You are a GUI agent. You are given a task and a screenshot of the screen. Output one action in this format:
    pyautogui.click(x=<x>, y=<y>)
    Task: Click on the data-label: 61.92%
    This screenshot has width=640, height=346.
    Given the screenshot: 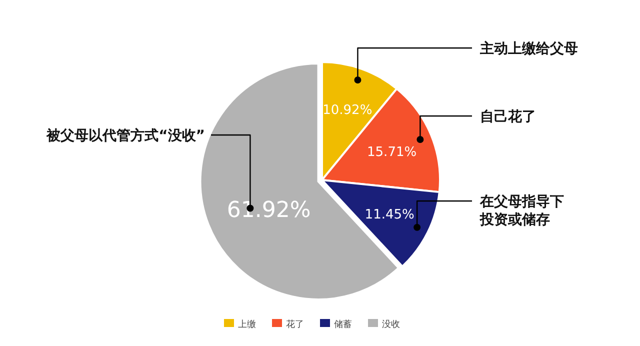 What is the action you would take?
    pyautogui.click(x=268, y=210)
    